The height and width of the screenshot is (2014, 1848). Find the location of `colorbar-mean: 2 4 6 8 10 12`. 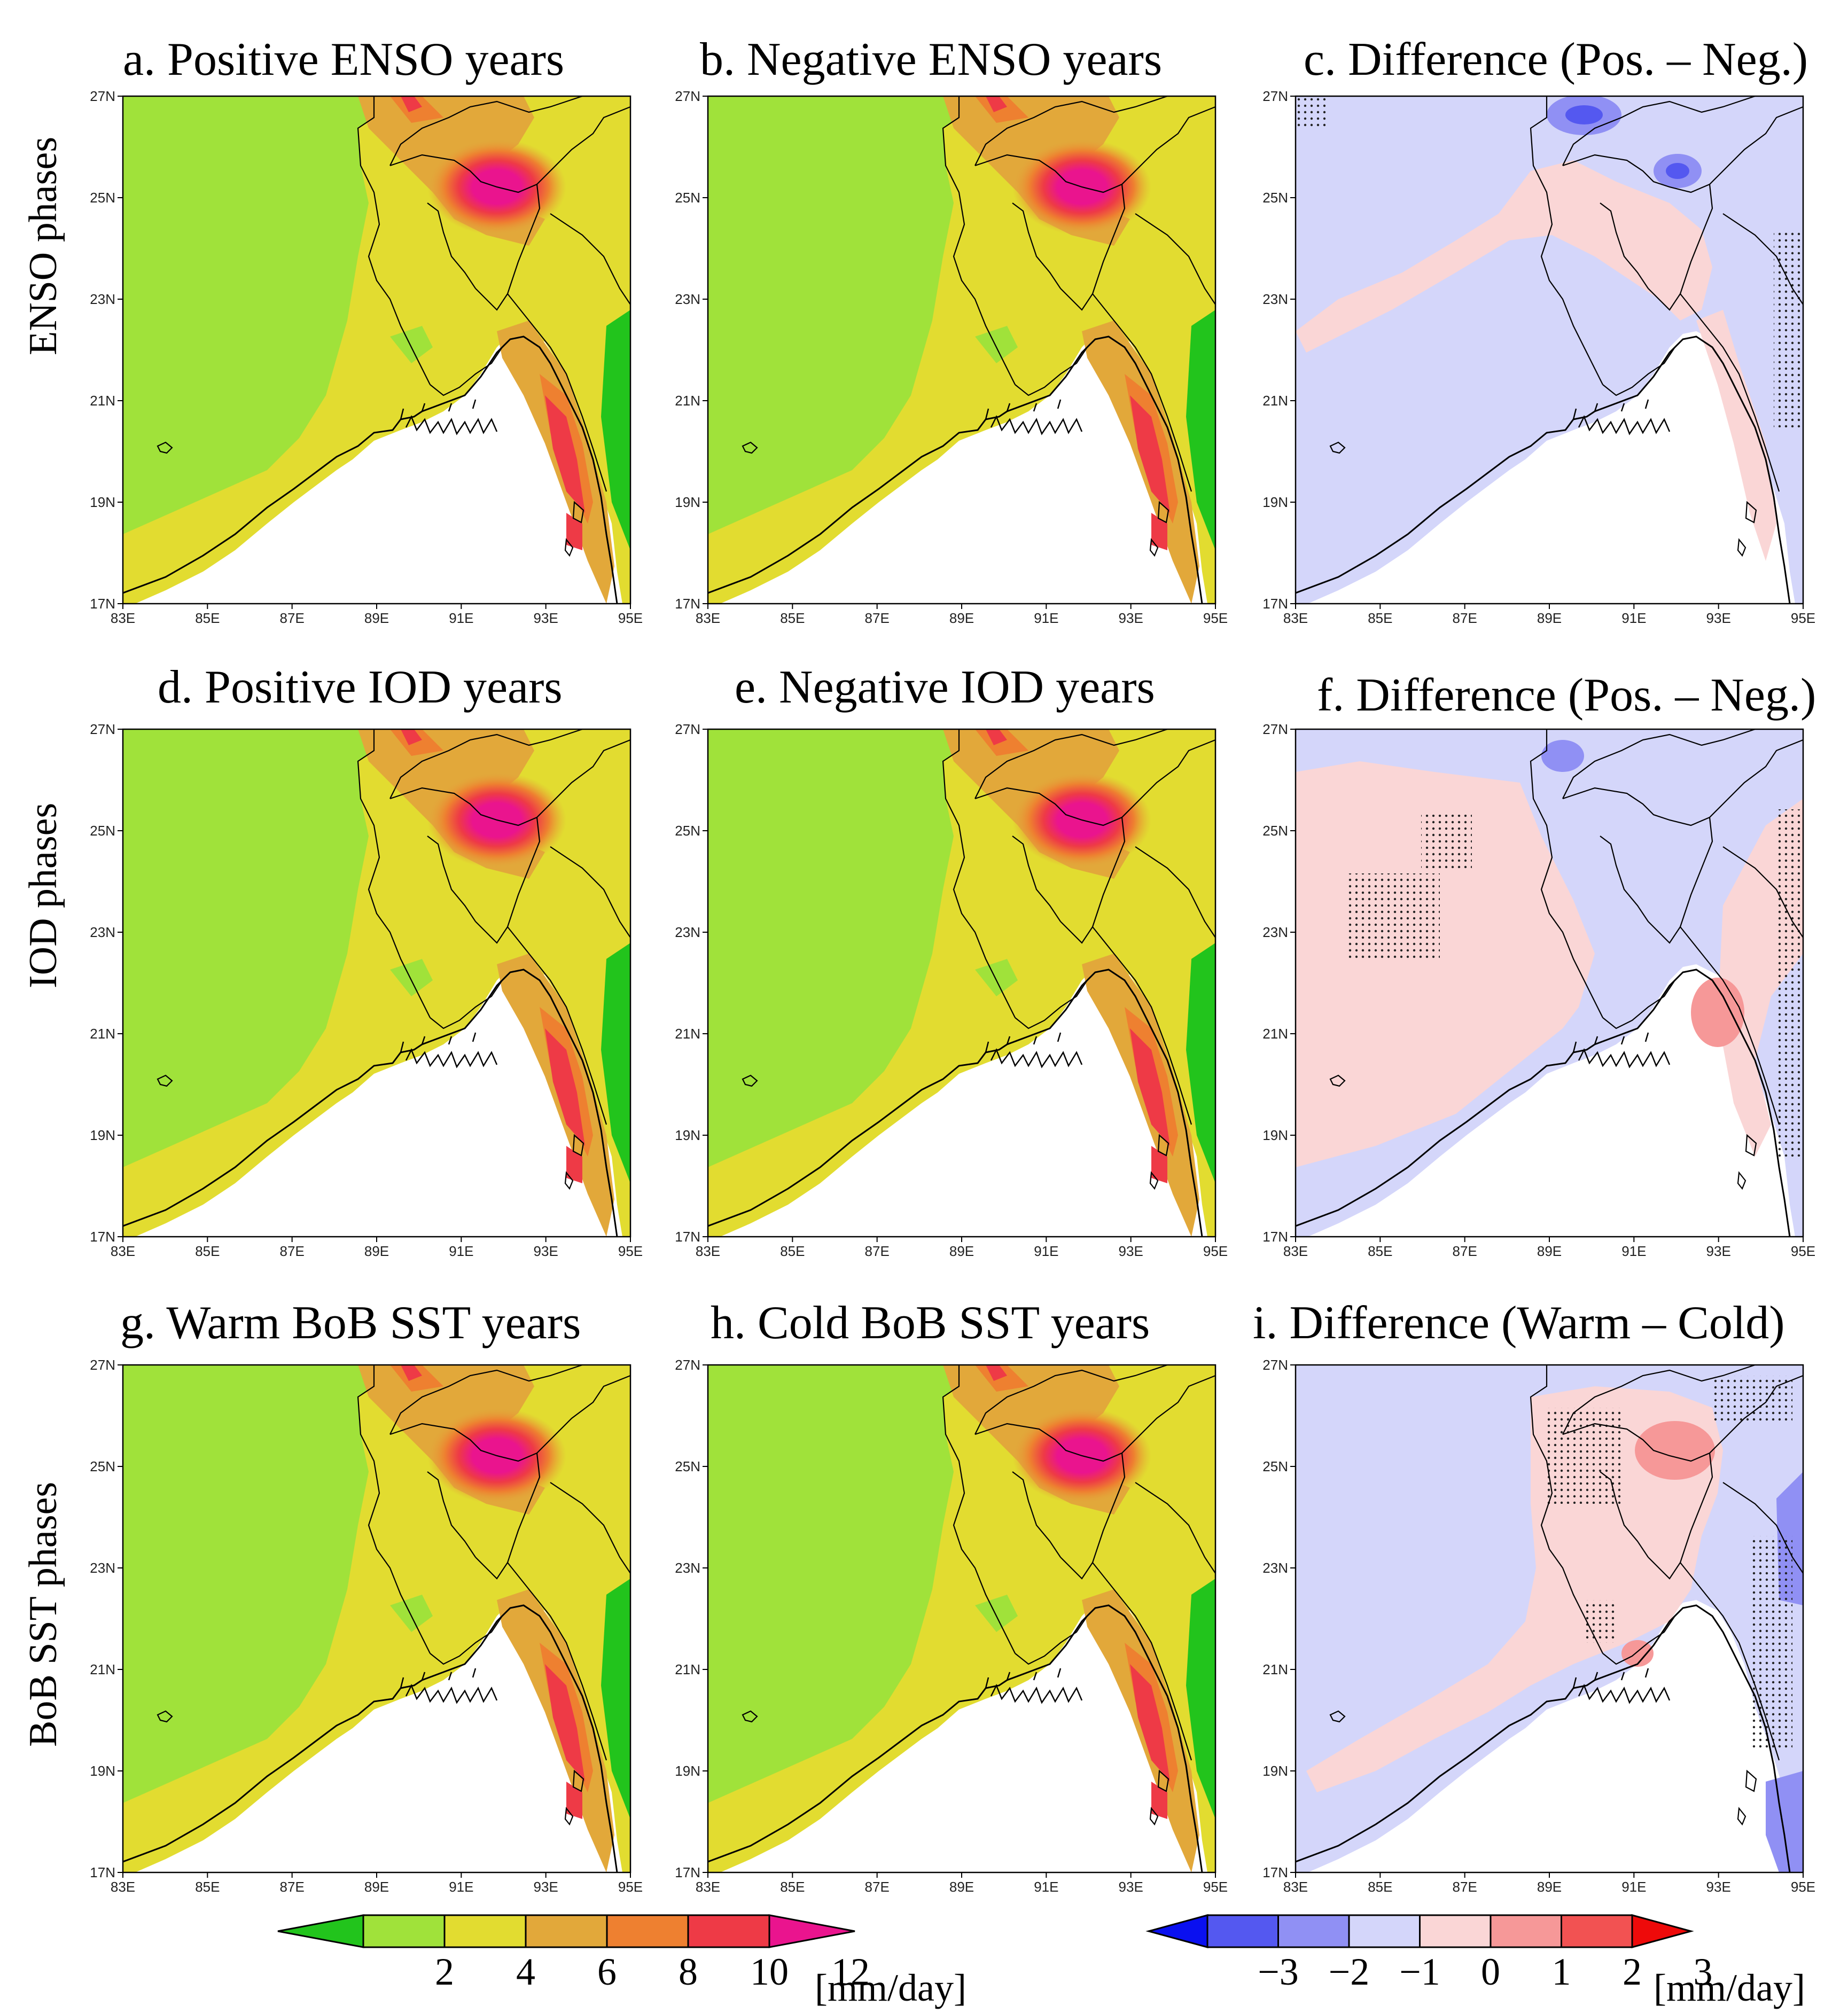

colorbar-mean: 2 4 6 8 10 12 is located at coordinates (573, 1953).